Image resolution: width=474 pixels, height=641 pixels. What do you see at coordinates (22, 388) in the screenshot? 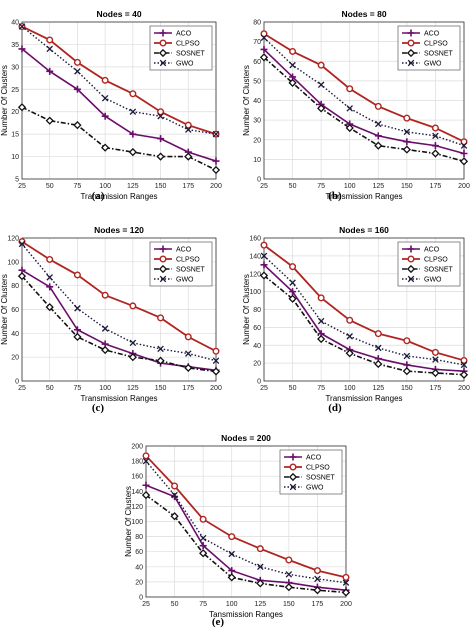
I see `x-tick-label: 25` at bounding box center [22, 388].